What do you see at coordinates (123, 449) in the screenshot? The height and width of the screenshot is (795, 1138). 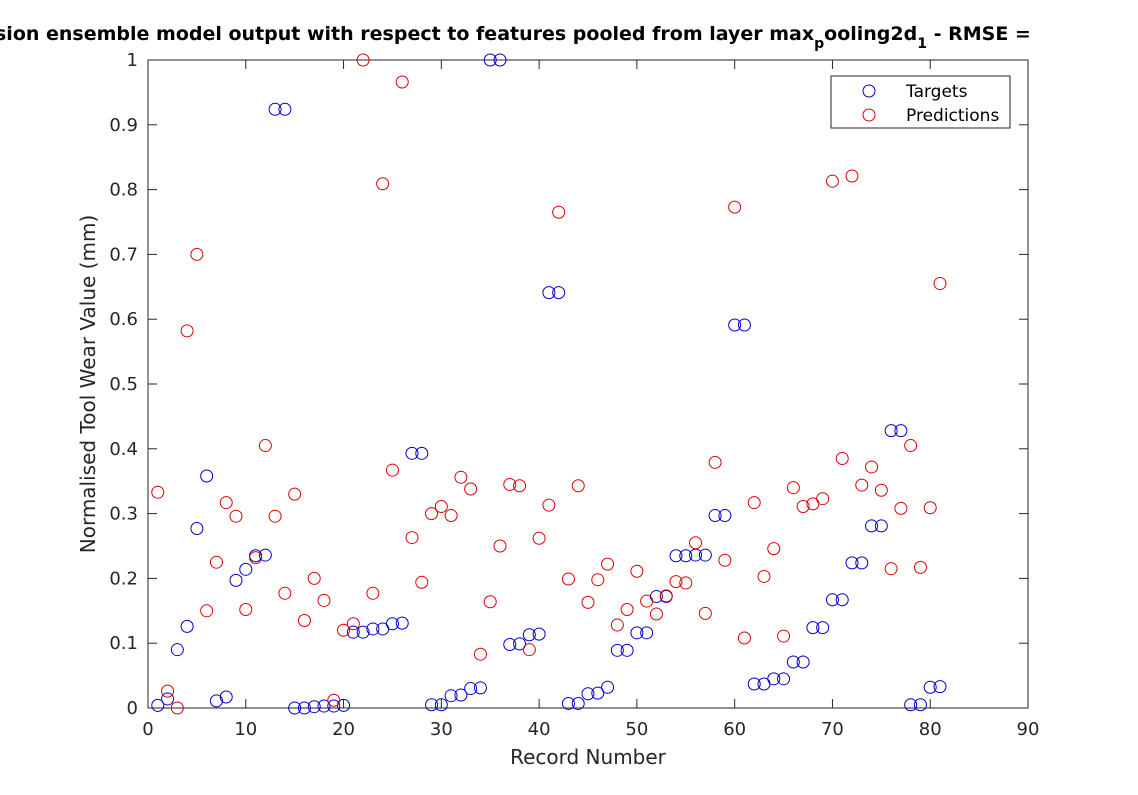 I see `y-tick-label: 0.4` at bounding box center [123, 449].